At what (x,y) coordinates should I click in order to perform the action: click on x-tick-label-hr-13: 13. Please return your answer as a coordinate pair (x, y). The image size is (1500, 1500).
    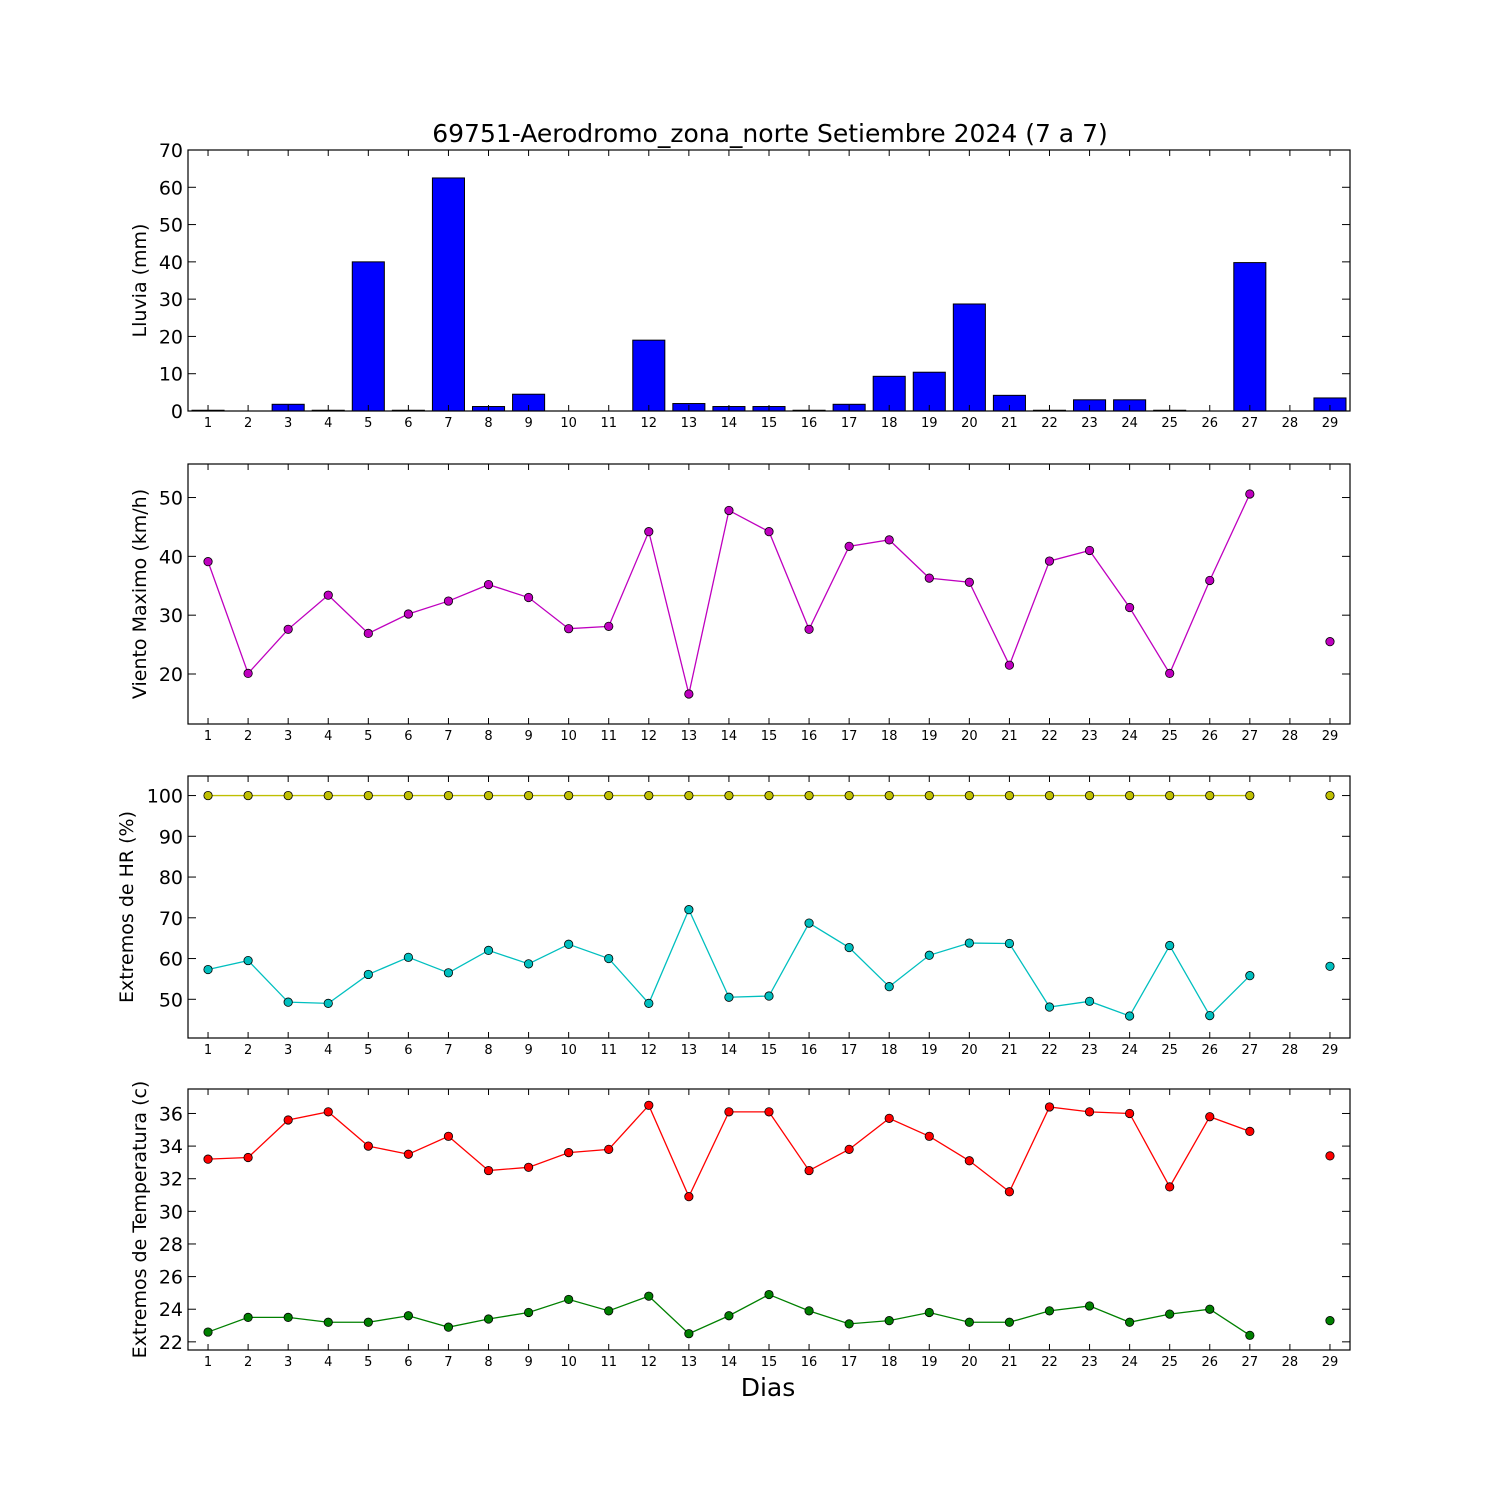
    Looking at the image, I should click on (689, 1050).